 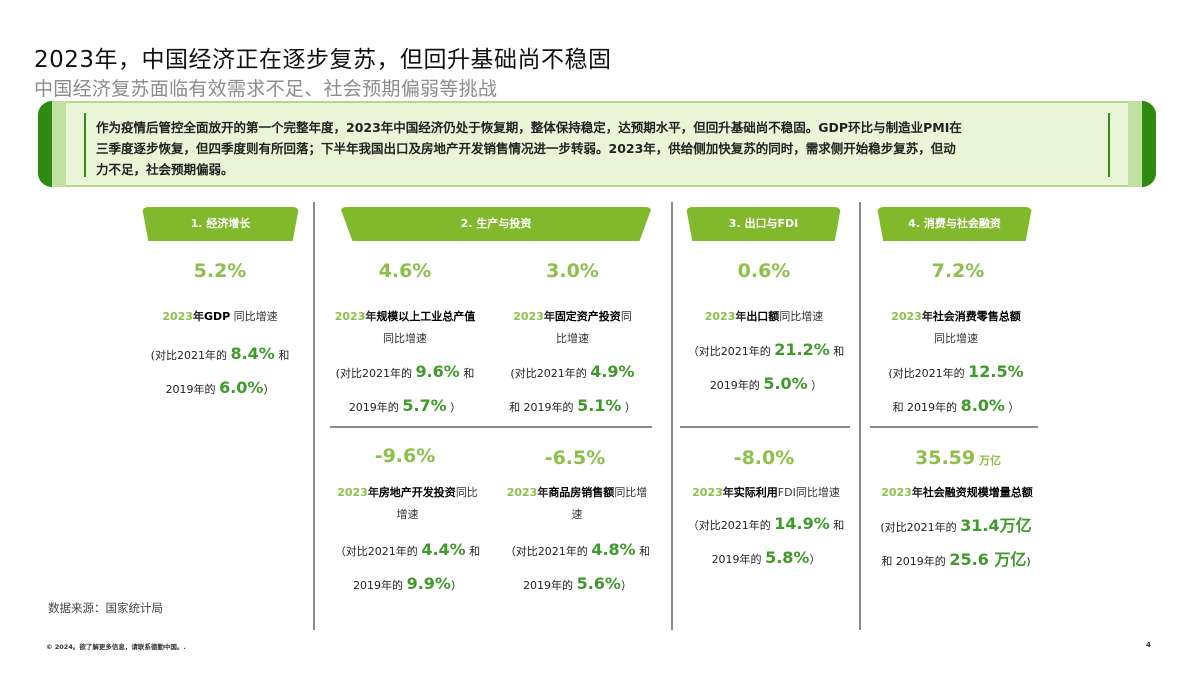 What do you see at coordinates (241, 387) in the screenshot?
I see `cmp-2019-value: 6.0%` at bounding box center [241, 387].